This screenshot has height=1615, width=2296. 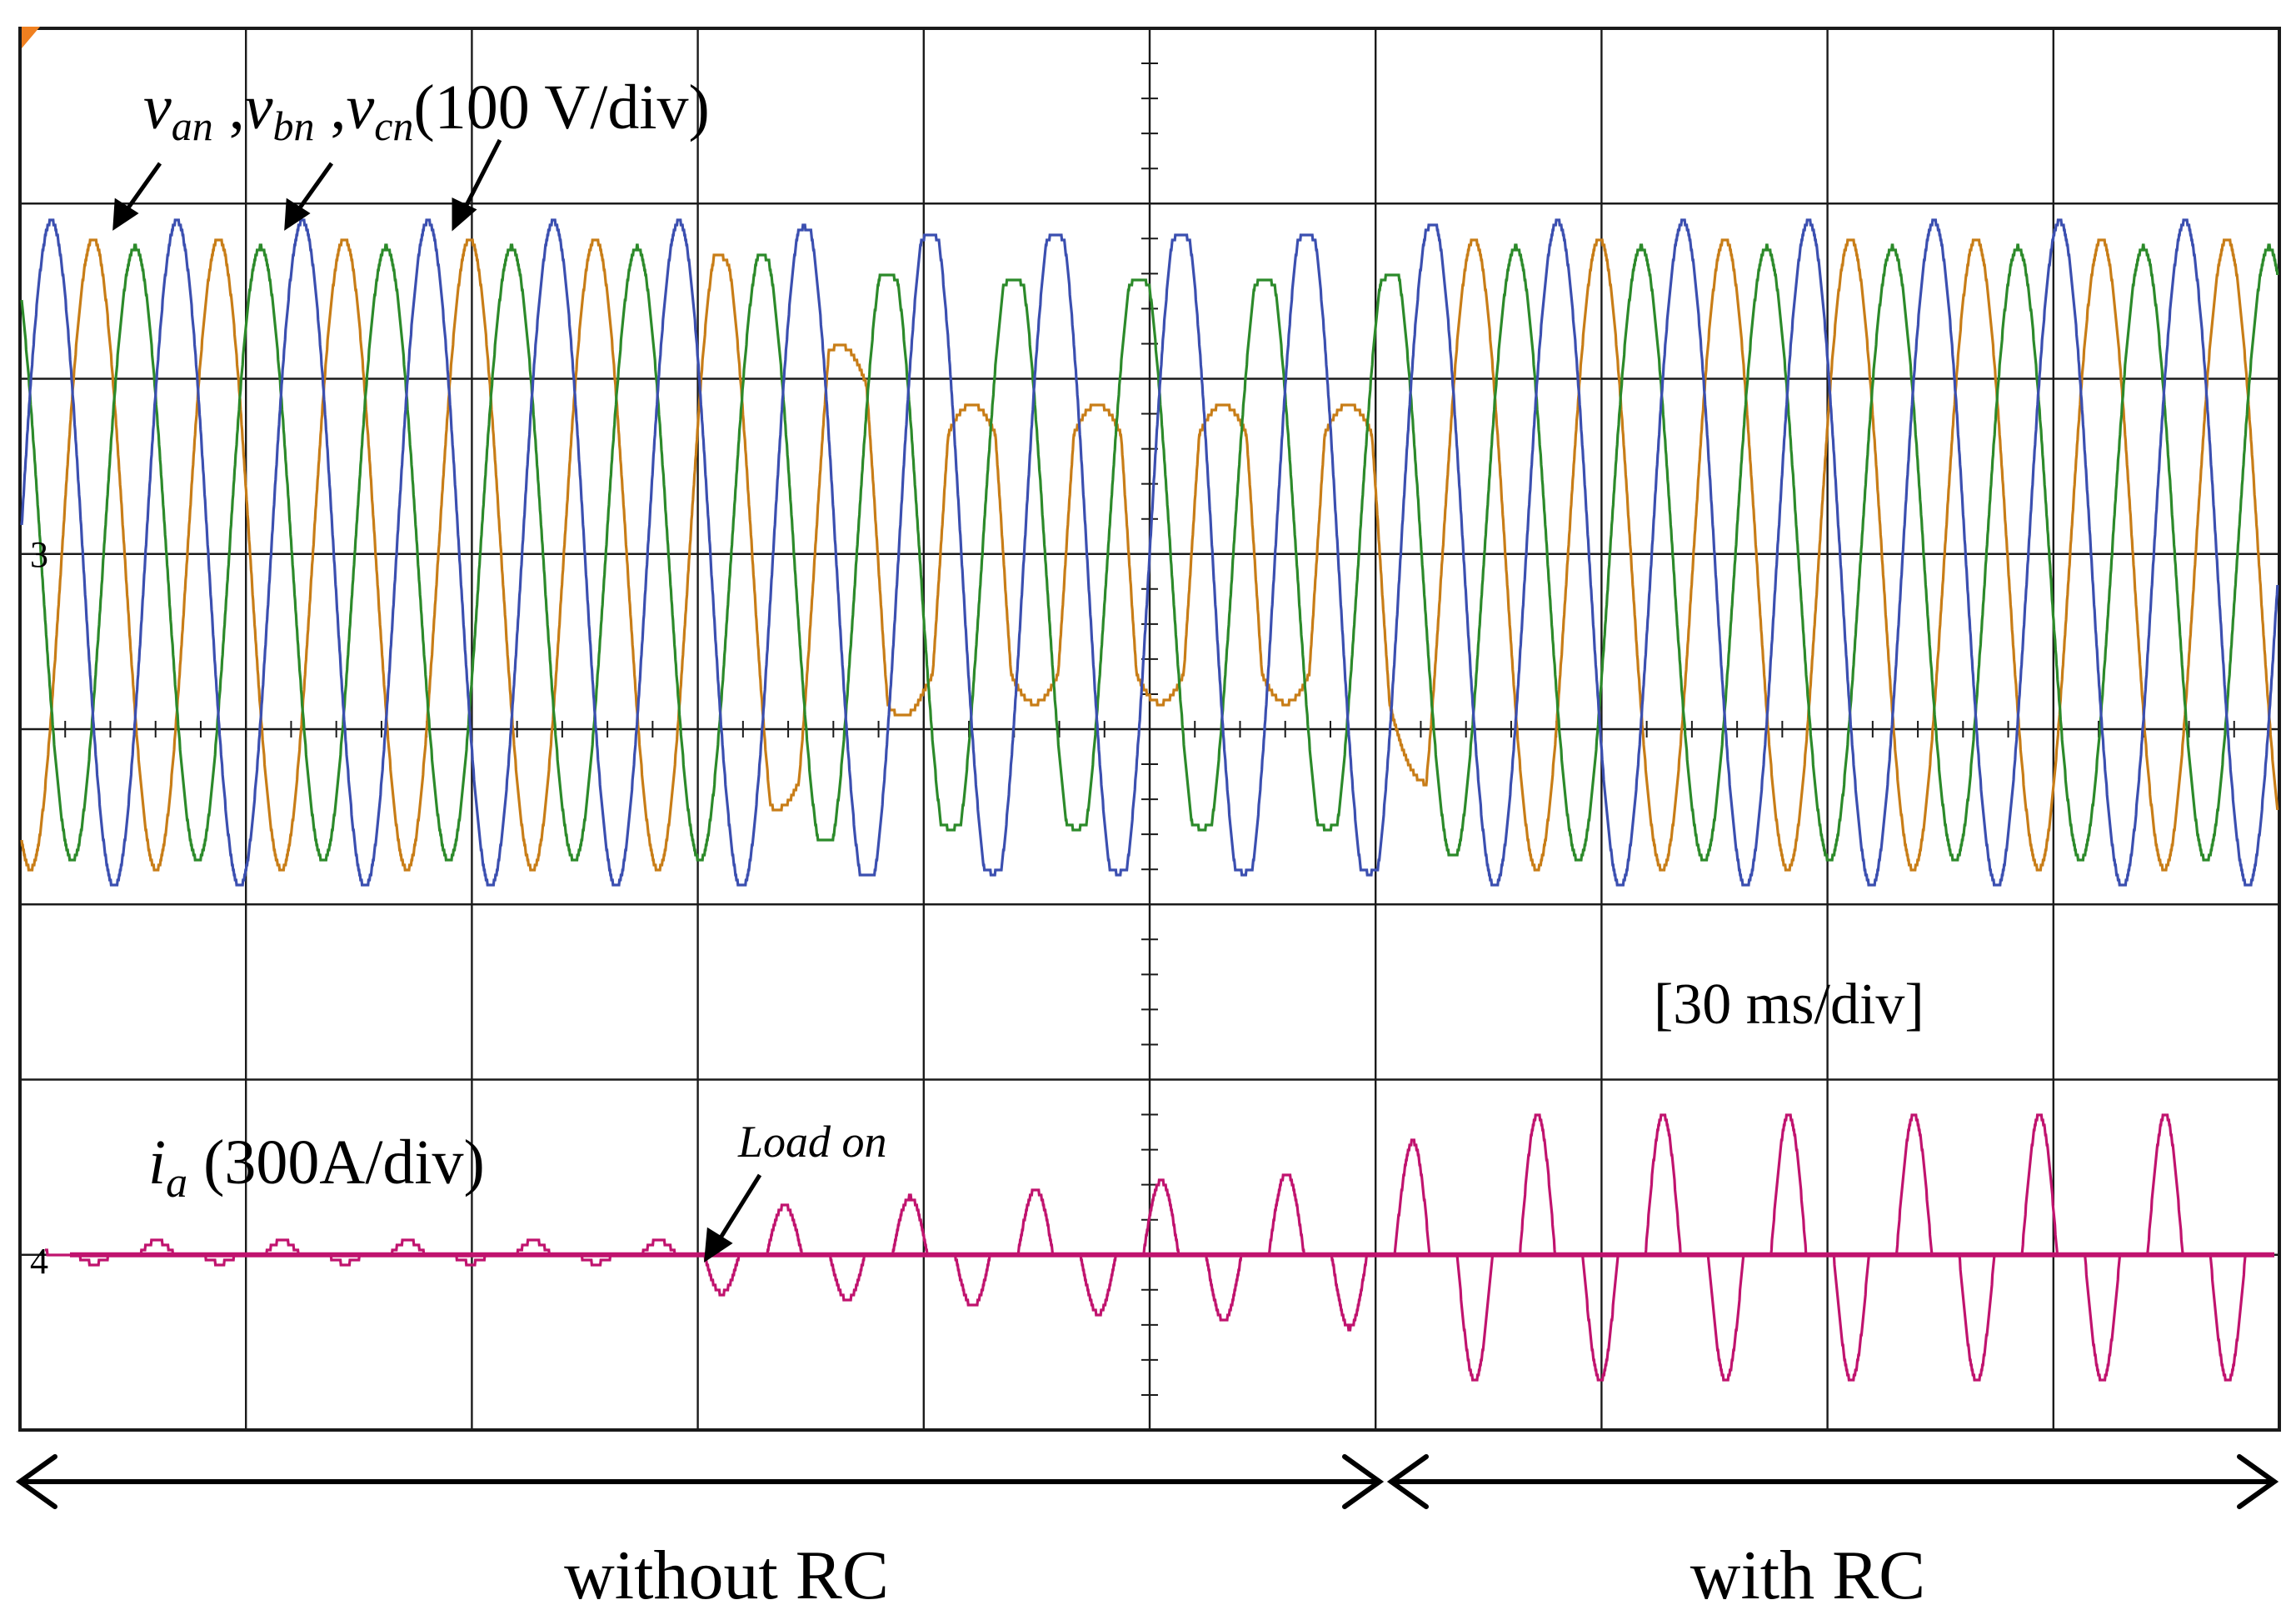 What do you see at coordinates (1147, 1481) in the screenshot?
I see `region-arrows` at bounding box center [1147, 1481].